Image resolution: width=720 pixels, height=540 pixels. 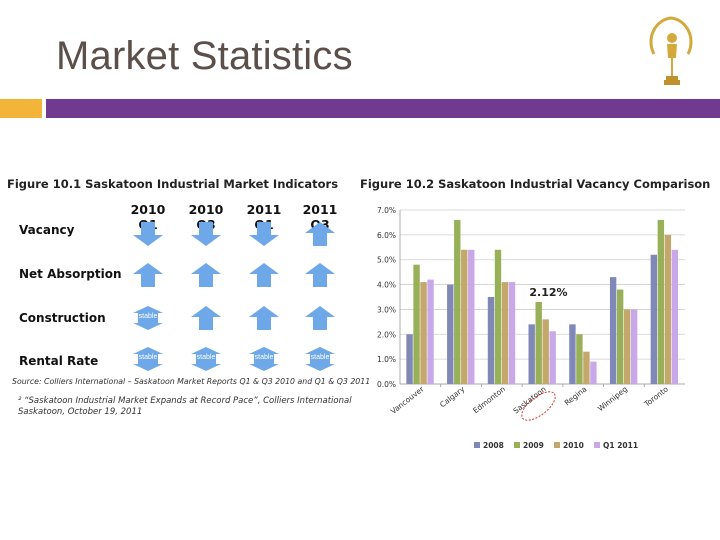 I want to click on row-label-rental-rate: Rental Rate, so click(x=59, y=361).